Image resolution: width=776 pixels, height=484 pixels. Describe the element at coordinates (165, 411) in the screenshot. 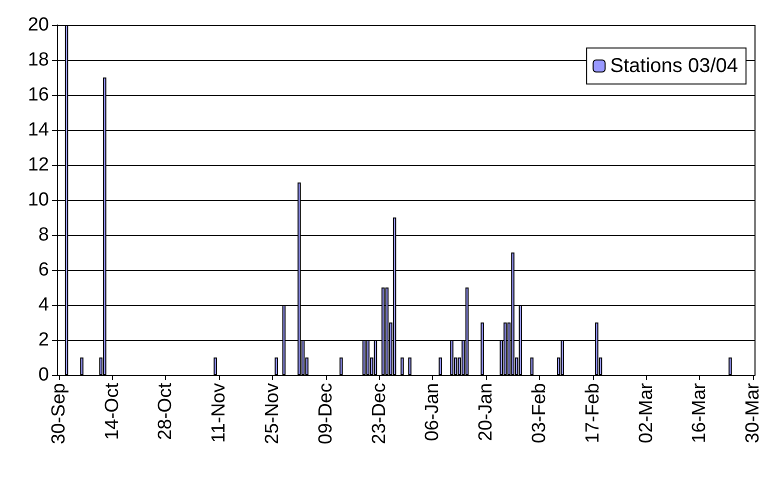

I see `x-tick-label: 28-Oct` at that location.